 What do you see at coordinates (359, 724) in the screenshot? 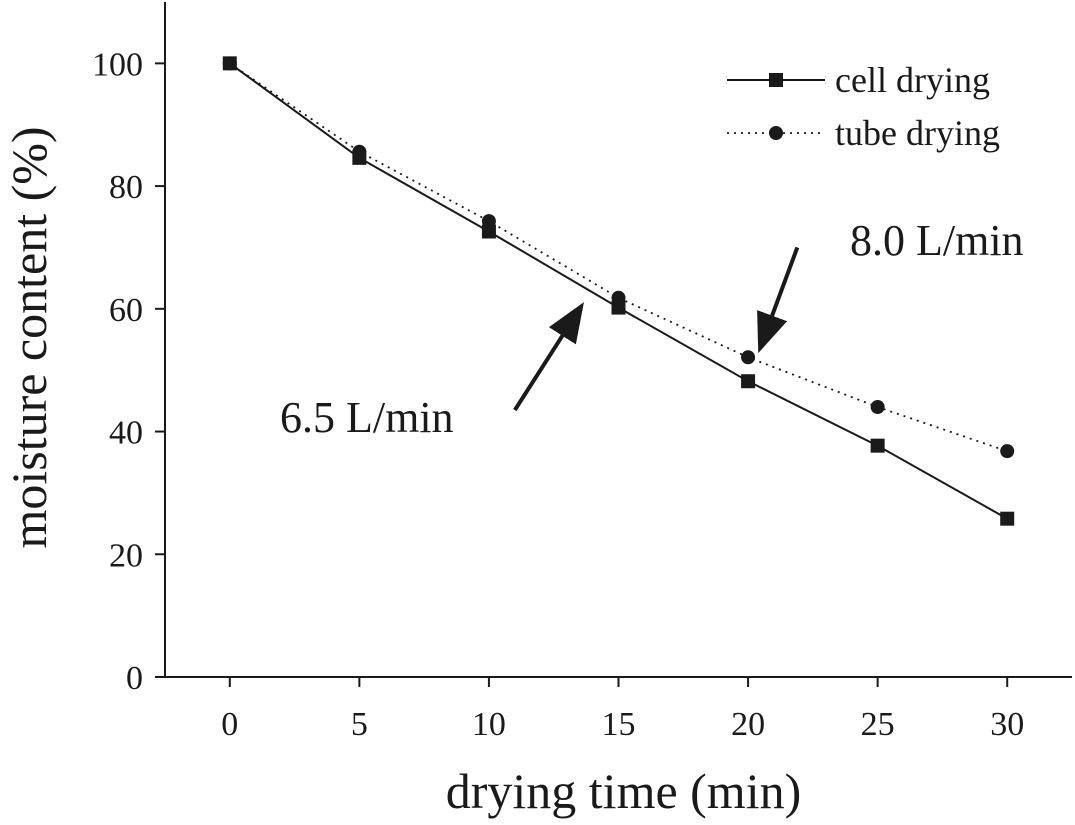
I see `x-tick-label: 5` at bounding box center [359, 724].